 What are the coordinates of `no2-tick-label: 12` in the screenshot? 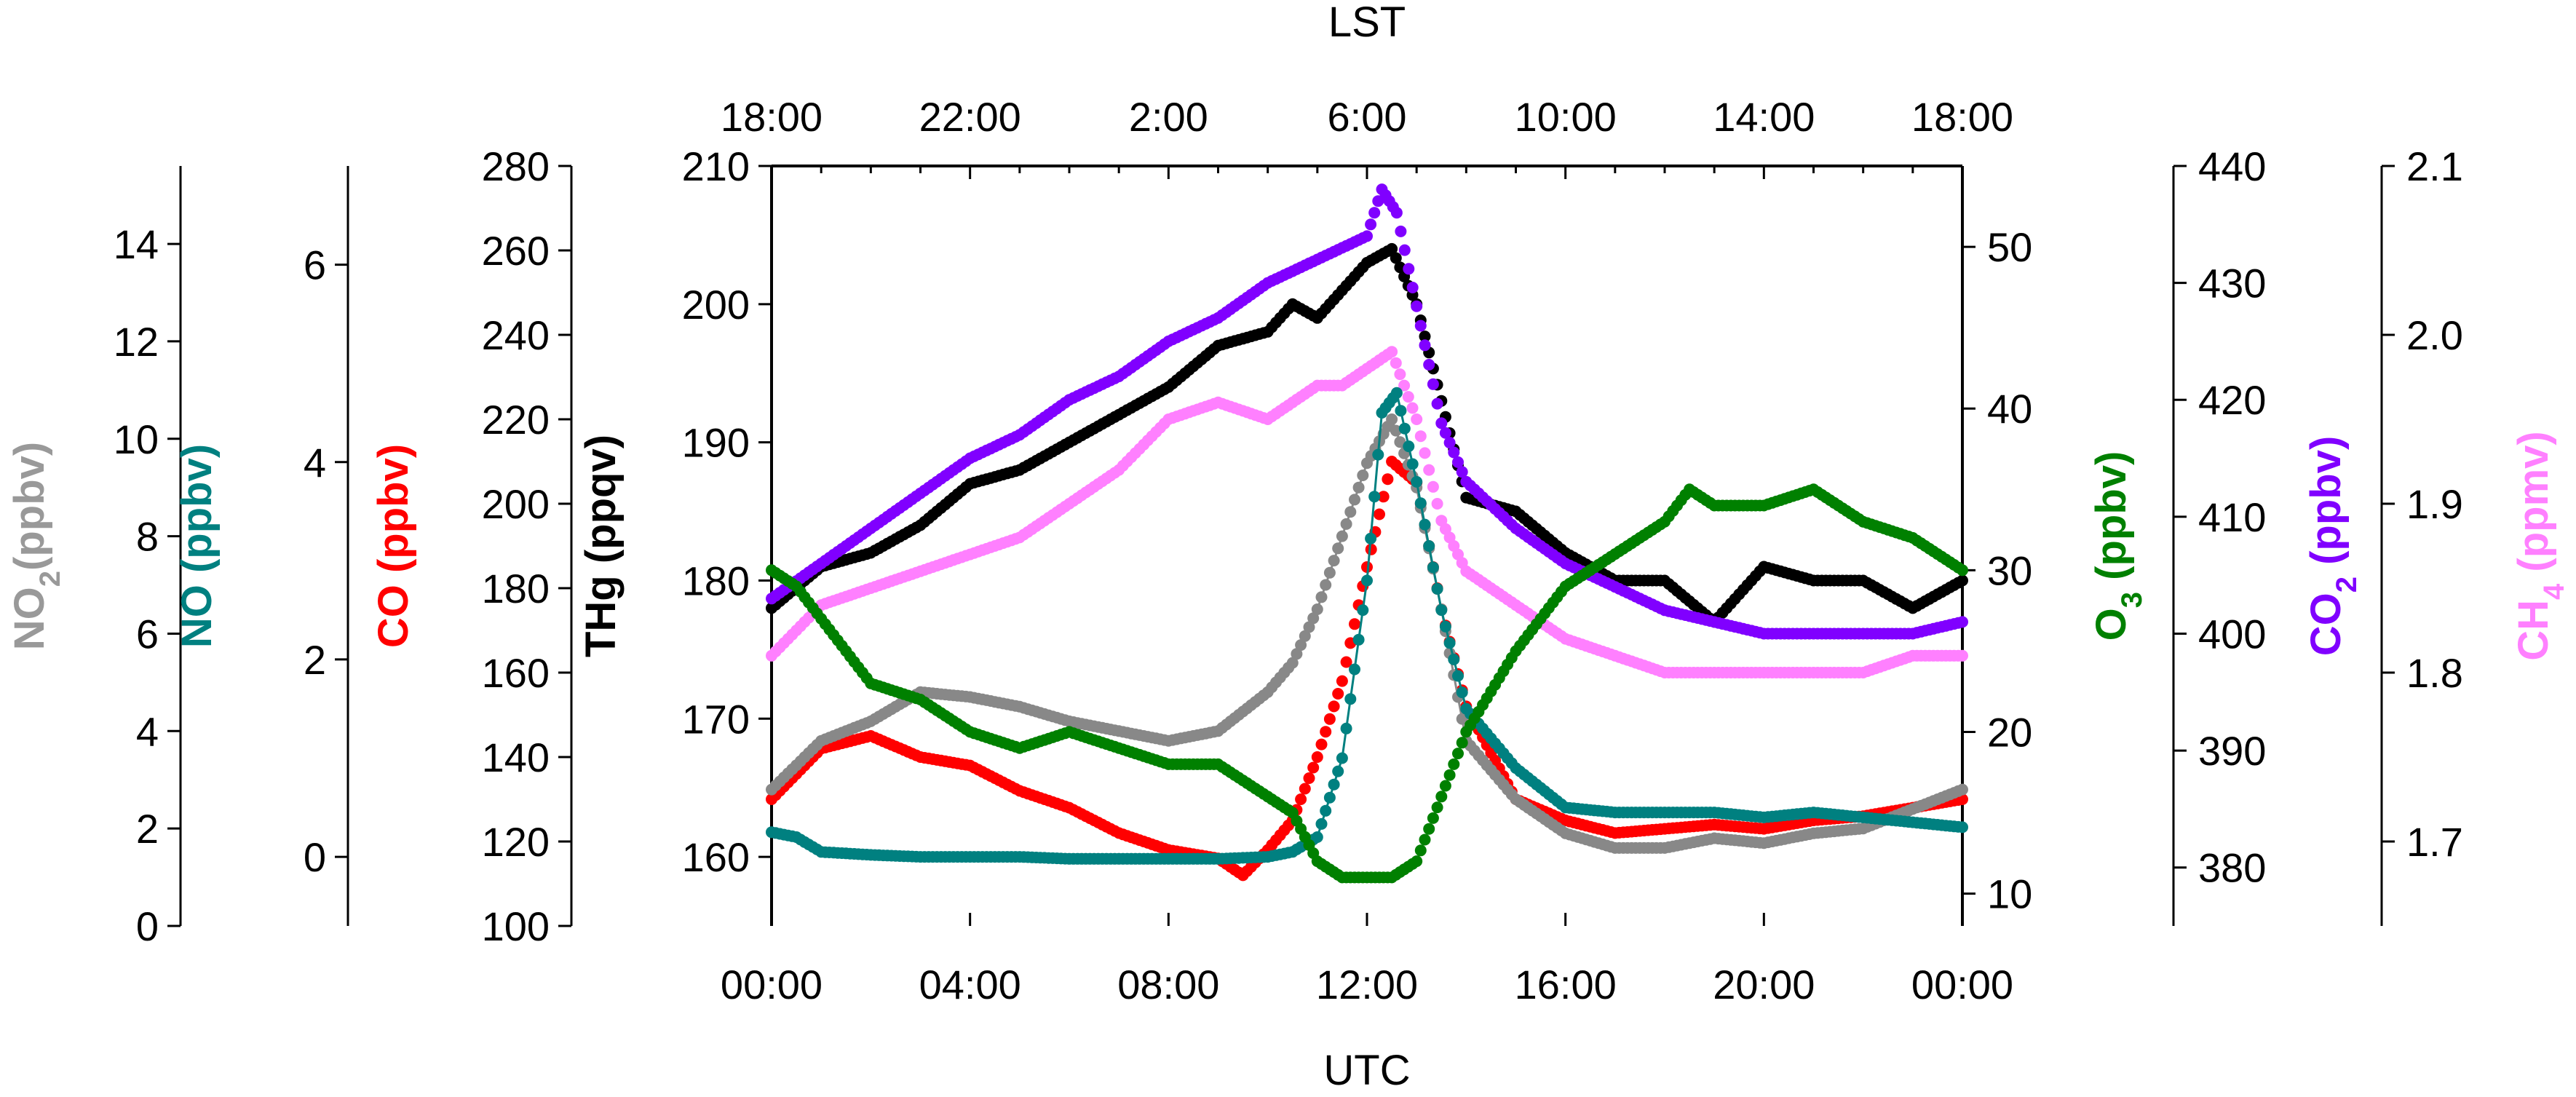 It's located at (136, 342).